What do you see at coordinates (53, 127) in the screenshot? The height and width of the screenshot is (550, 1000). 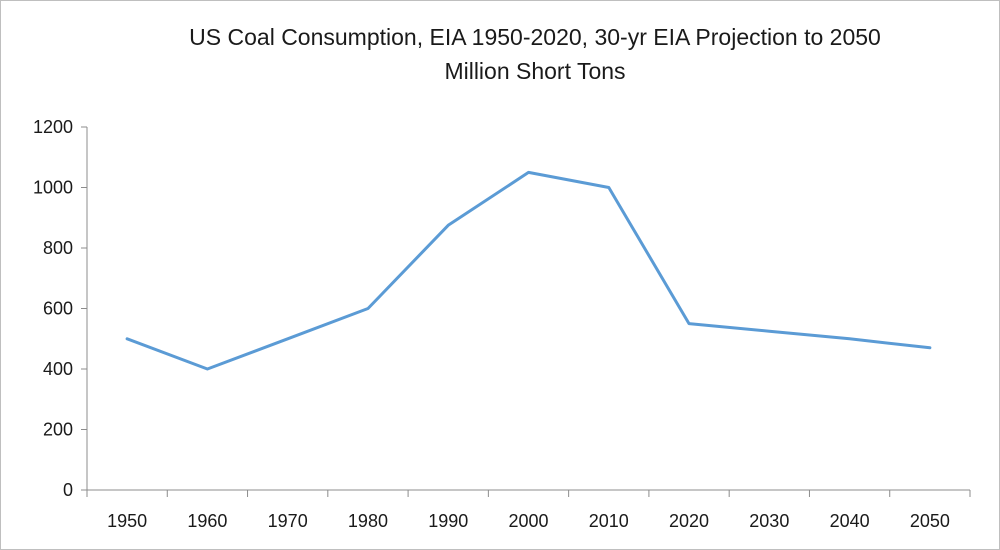 I see `y-tick-label: 1200` at bounding box center [53, 127].